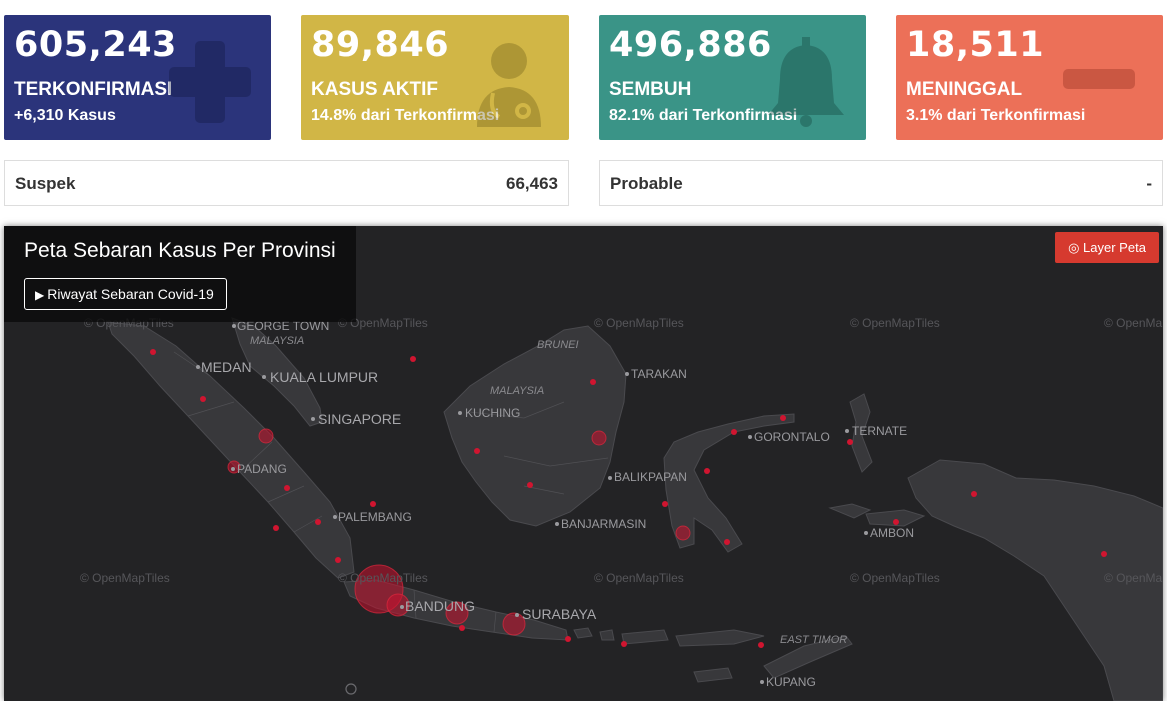 Image resolution: width=1167 pixels, height=701 pixels. Describe the element at coordinates (964, 89) in the screenshot. I see `deaths-label: MENINGGAL` at that location.